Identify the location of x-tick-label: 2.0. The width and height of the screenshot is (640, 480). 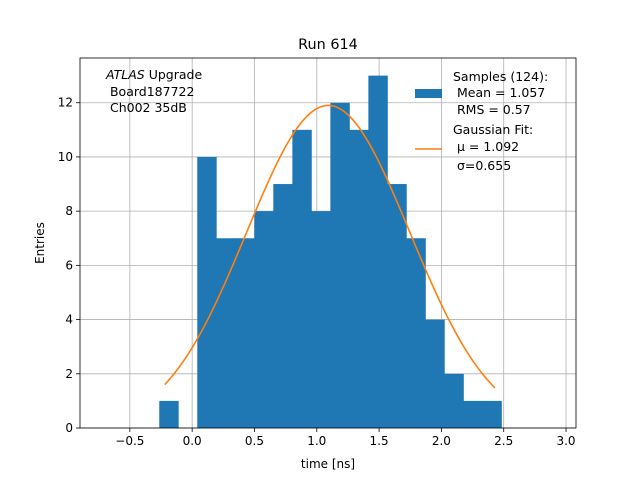
(441, 441).